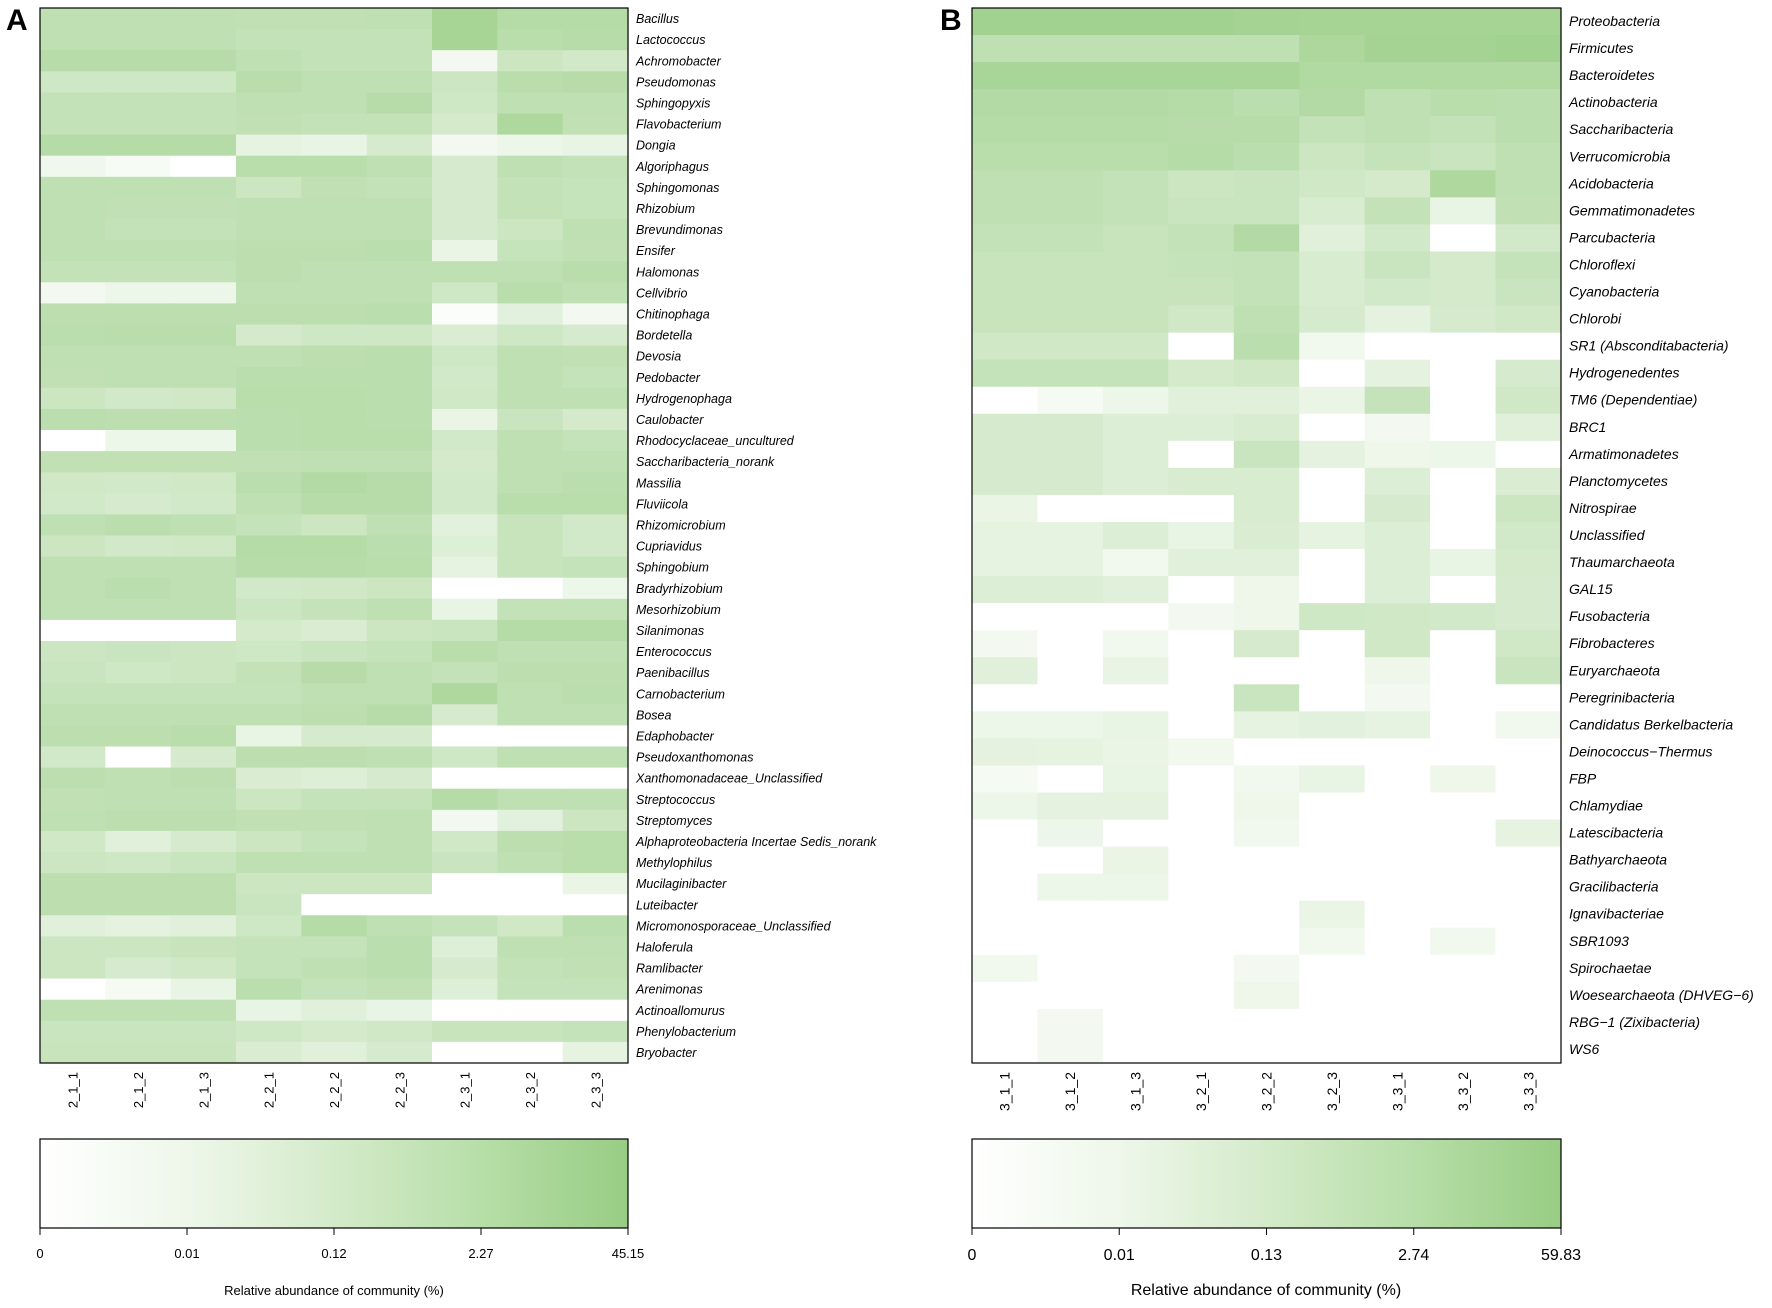  I want to click on column-label: 3_2_2, so click(1267, 1091).